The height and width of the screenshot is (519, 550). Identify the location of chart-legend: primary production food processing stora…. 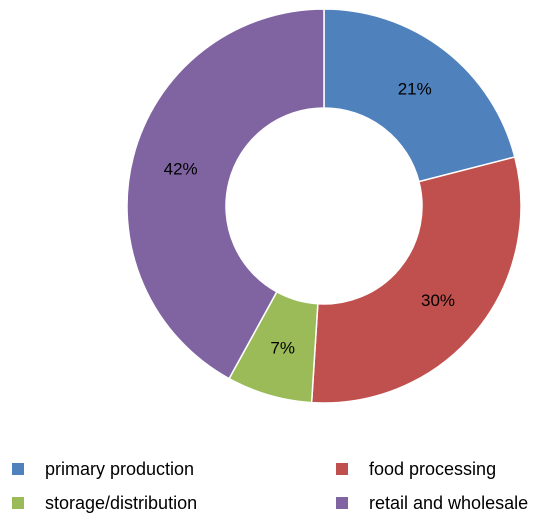
(275, 482).